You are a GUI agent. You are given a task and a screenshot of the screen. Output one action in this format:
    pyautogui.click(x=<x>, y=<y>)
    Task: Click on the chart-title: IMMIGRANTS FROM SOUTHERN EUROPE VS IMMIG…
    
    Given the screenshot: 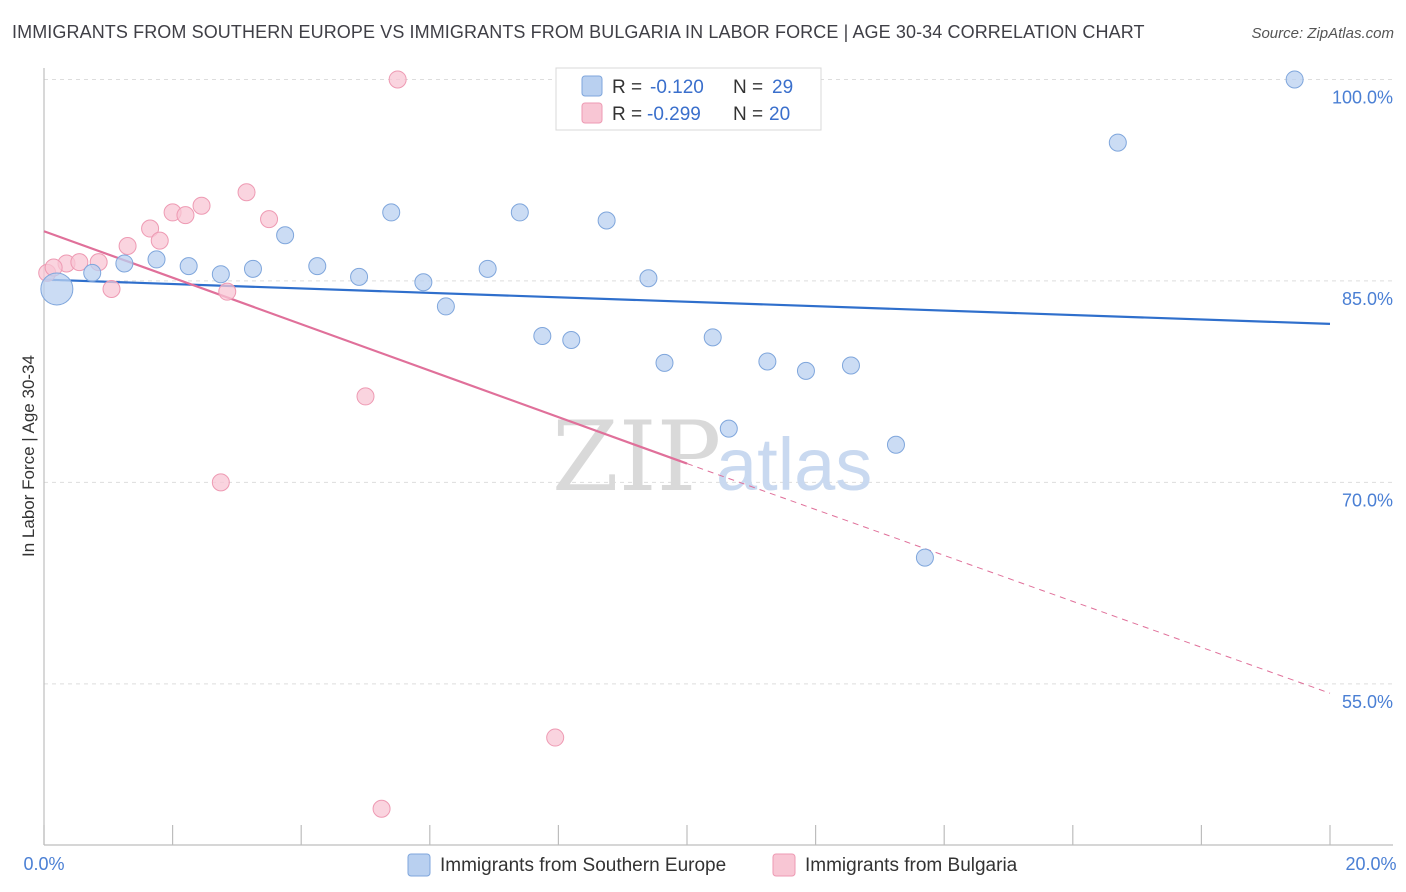 What is the action you would take?
    pyautogui.click(x=578, y=32)
    